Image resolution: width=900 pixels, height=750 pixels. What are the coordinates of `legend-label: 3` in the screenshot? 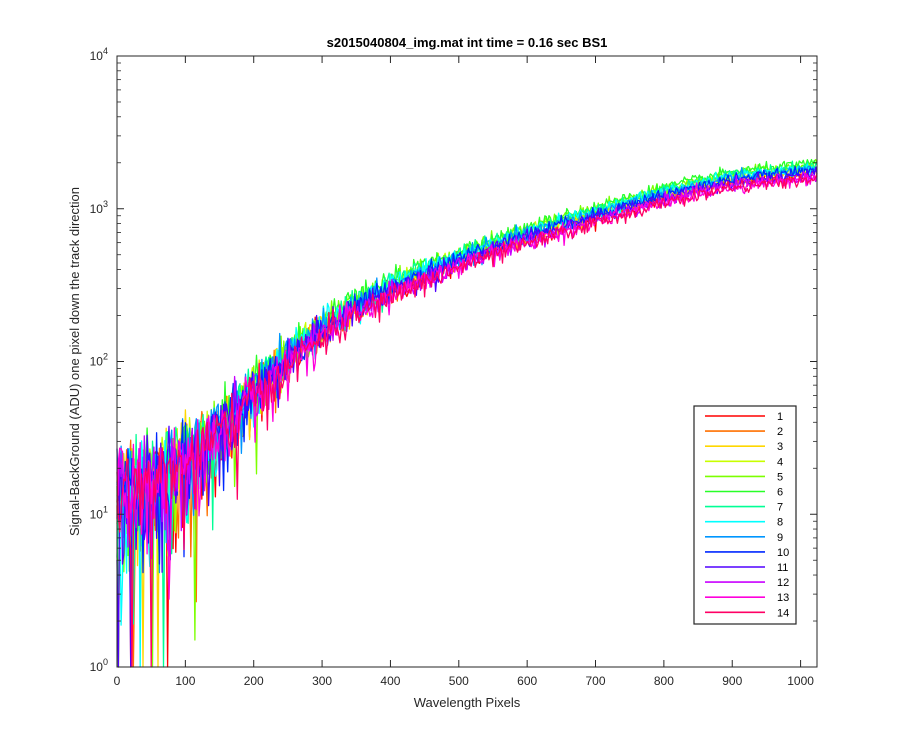 It's located at (780, 447).